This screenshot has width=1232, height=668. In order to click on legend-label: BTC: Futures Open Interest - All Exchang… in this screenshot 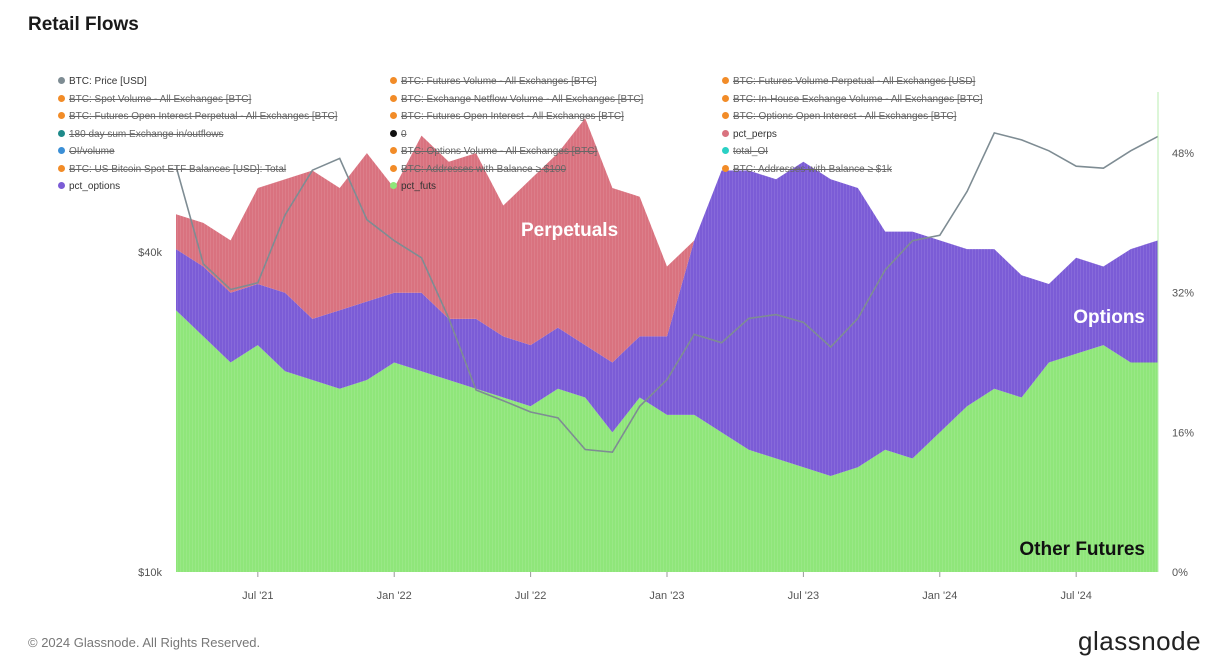, I will do `click(512, 116)`.